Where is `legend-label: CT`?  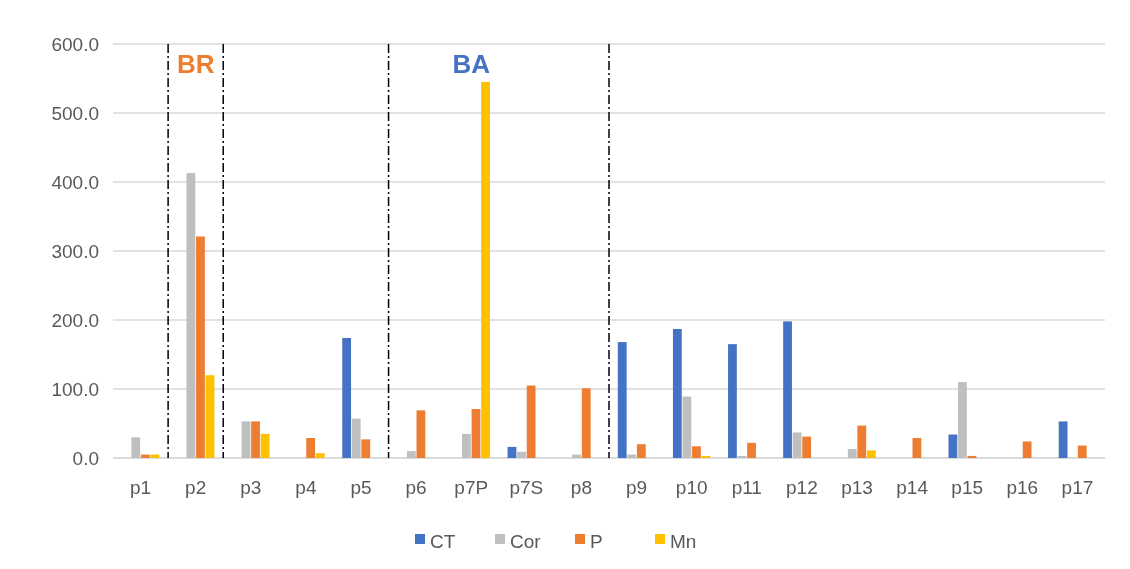
legend-label: CT is located at coordinates (443, 541).